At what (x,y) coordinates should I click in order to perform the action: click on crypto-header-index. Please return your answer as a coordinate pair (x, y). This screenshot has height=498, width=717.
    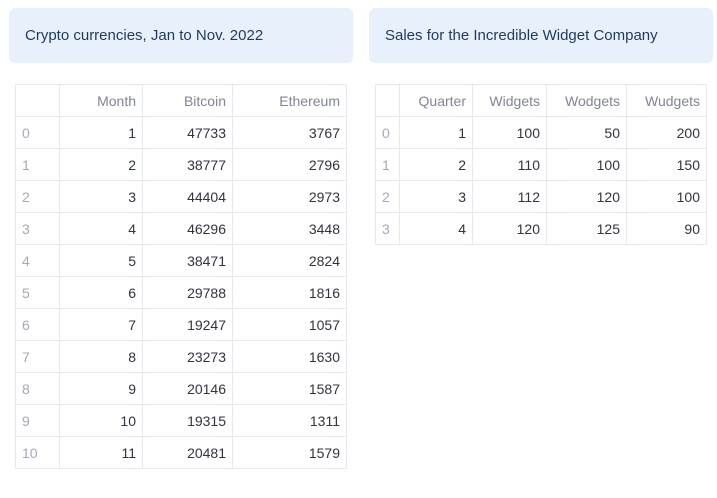
    Looking at the image, I should click on (37, 100).